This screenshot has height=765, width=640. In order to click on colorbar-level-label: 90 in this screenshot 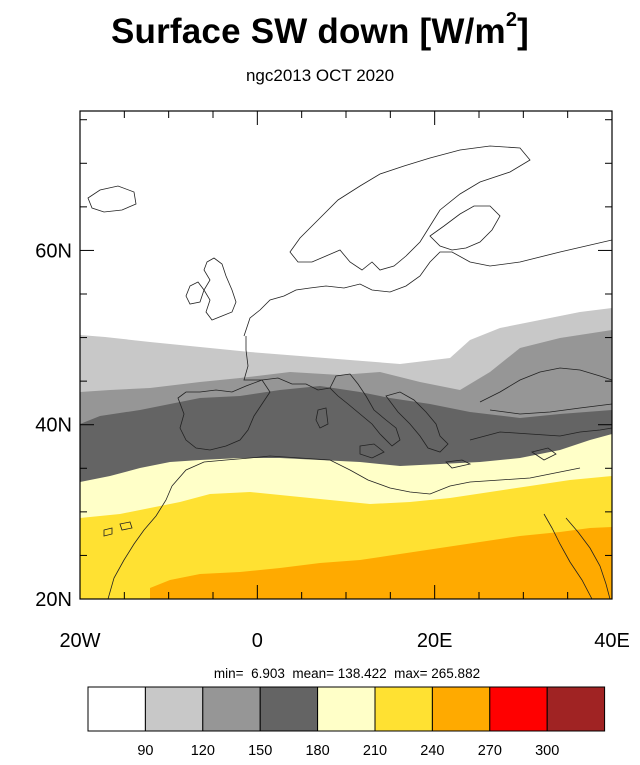, I will do `click(145, 751)`.